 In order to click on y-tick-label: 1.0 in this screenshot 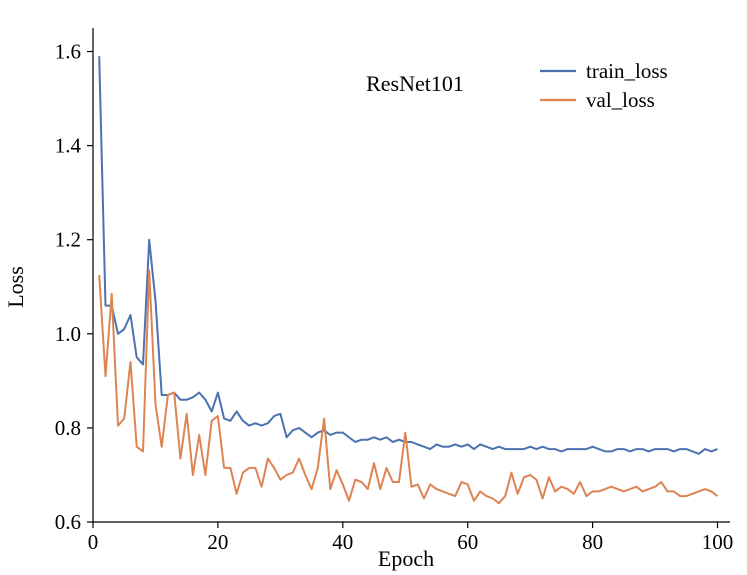, I will do `click(68, 334)`.